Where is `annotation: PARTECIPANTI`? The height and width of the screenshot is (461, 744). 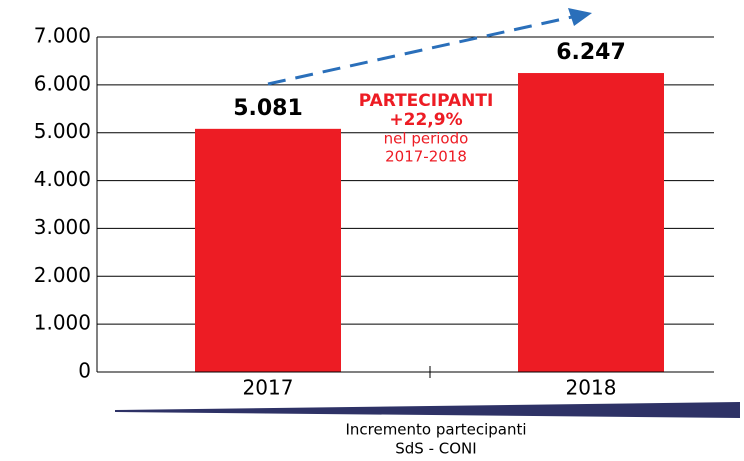 annotation: PARTECIPANTI is located at coordinates (426, 101).